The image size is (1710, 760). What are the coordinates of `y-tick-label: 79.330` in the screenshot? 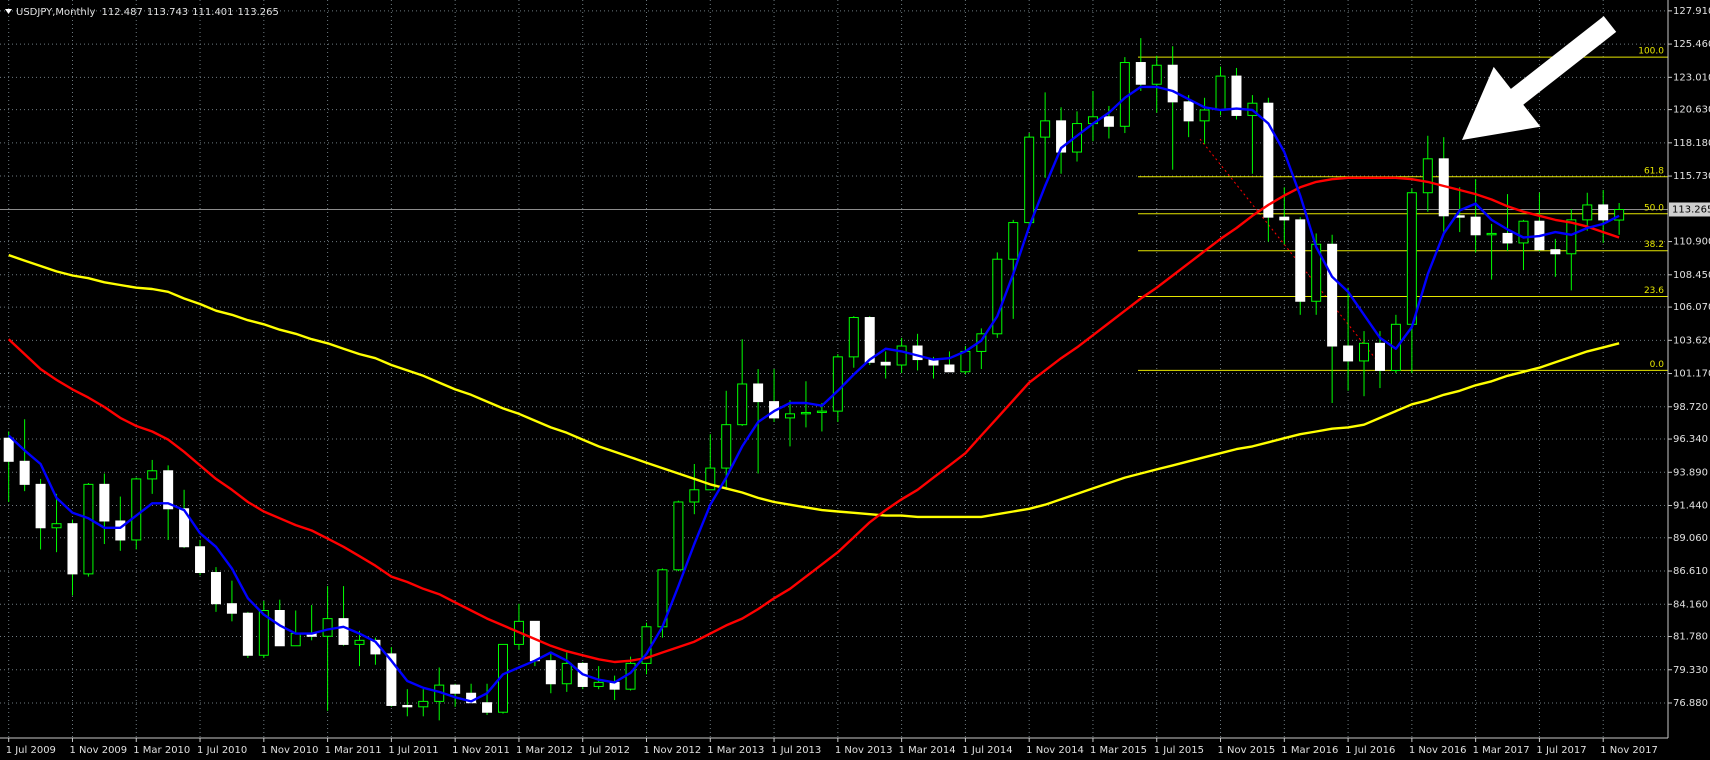 It's located at (1690, 670).